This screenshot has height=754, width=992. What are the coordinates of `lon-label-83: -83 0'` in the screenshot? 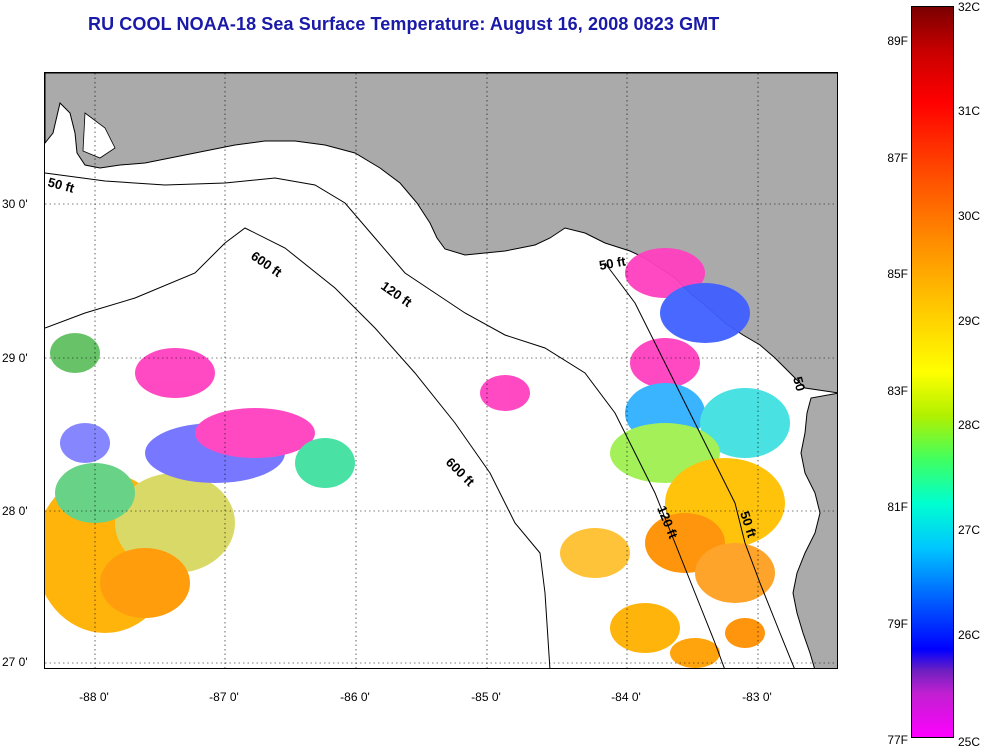 It's located at (757, 697).